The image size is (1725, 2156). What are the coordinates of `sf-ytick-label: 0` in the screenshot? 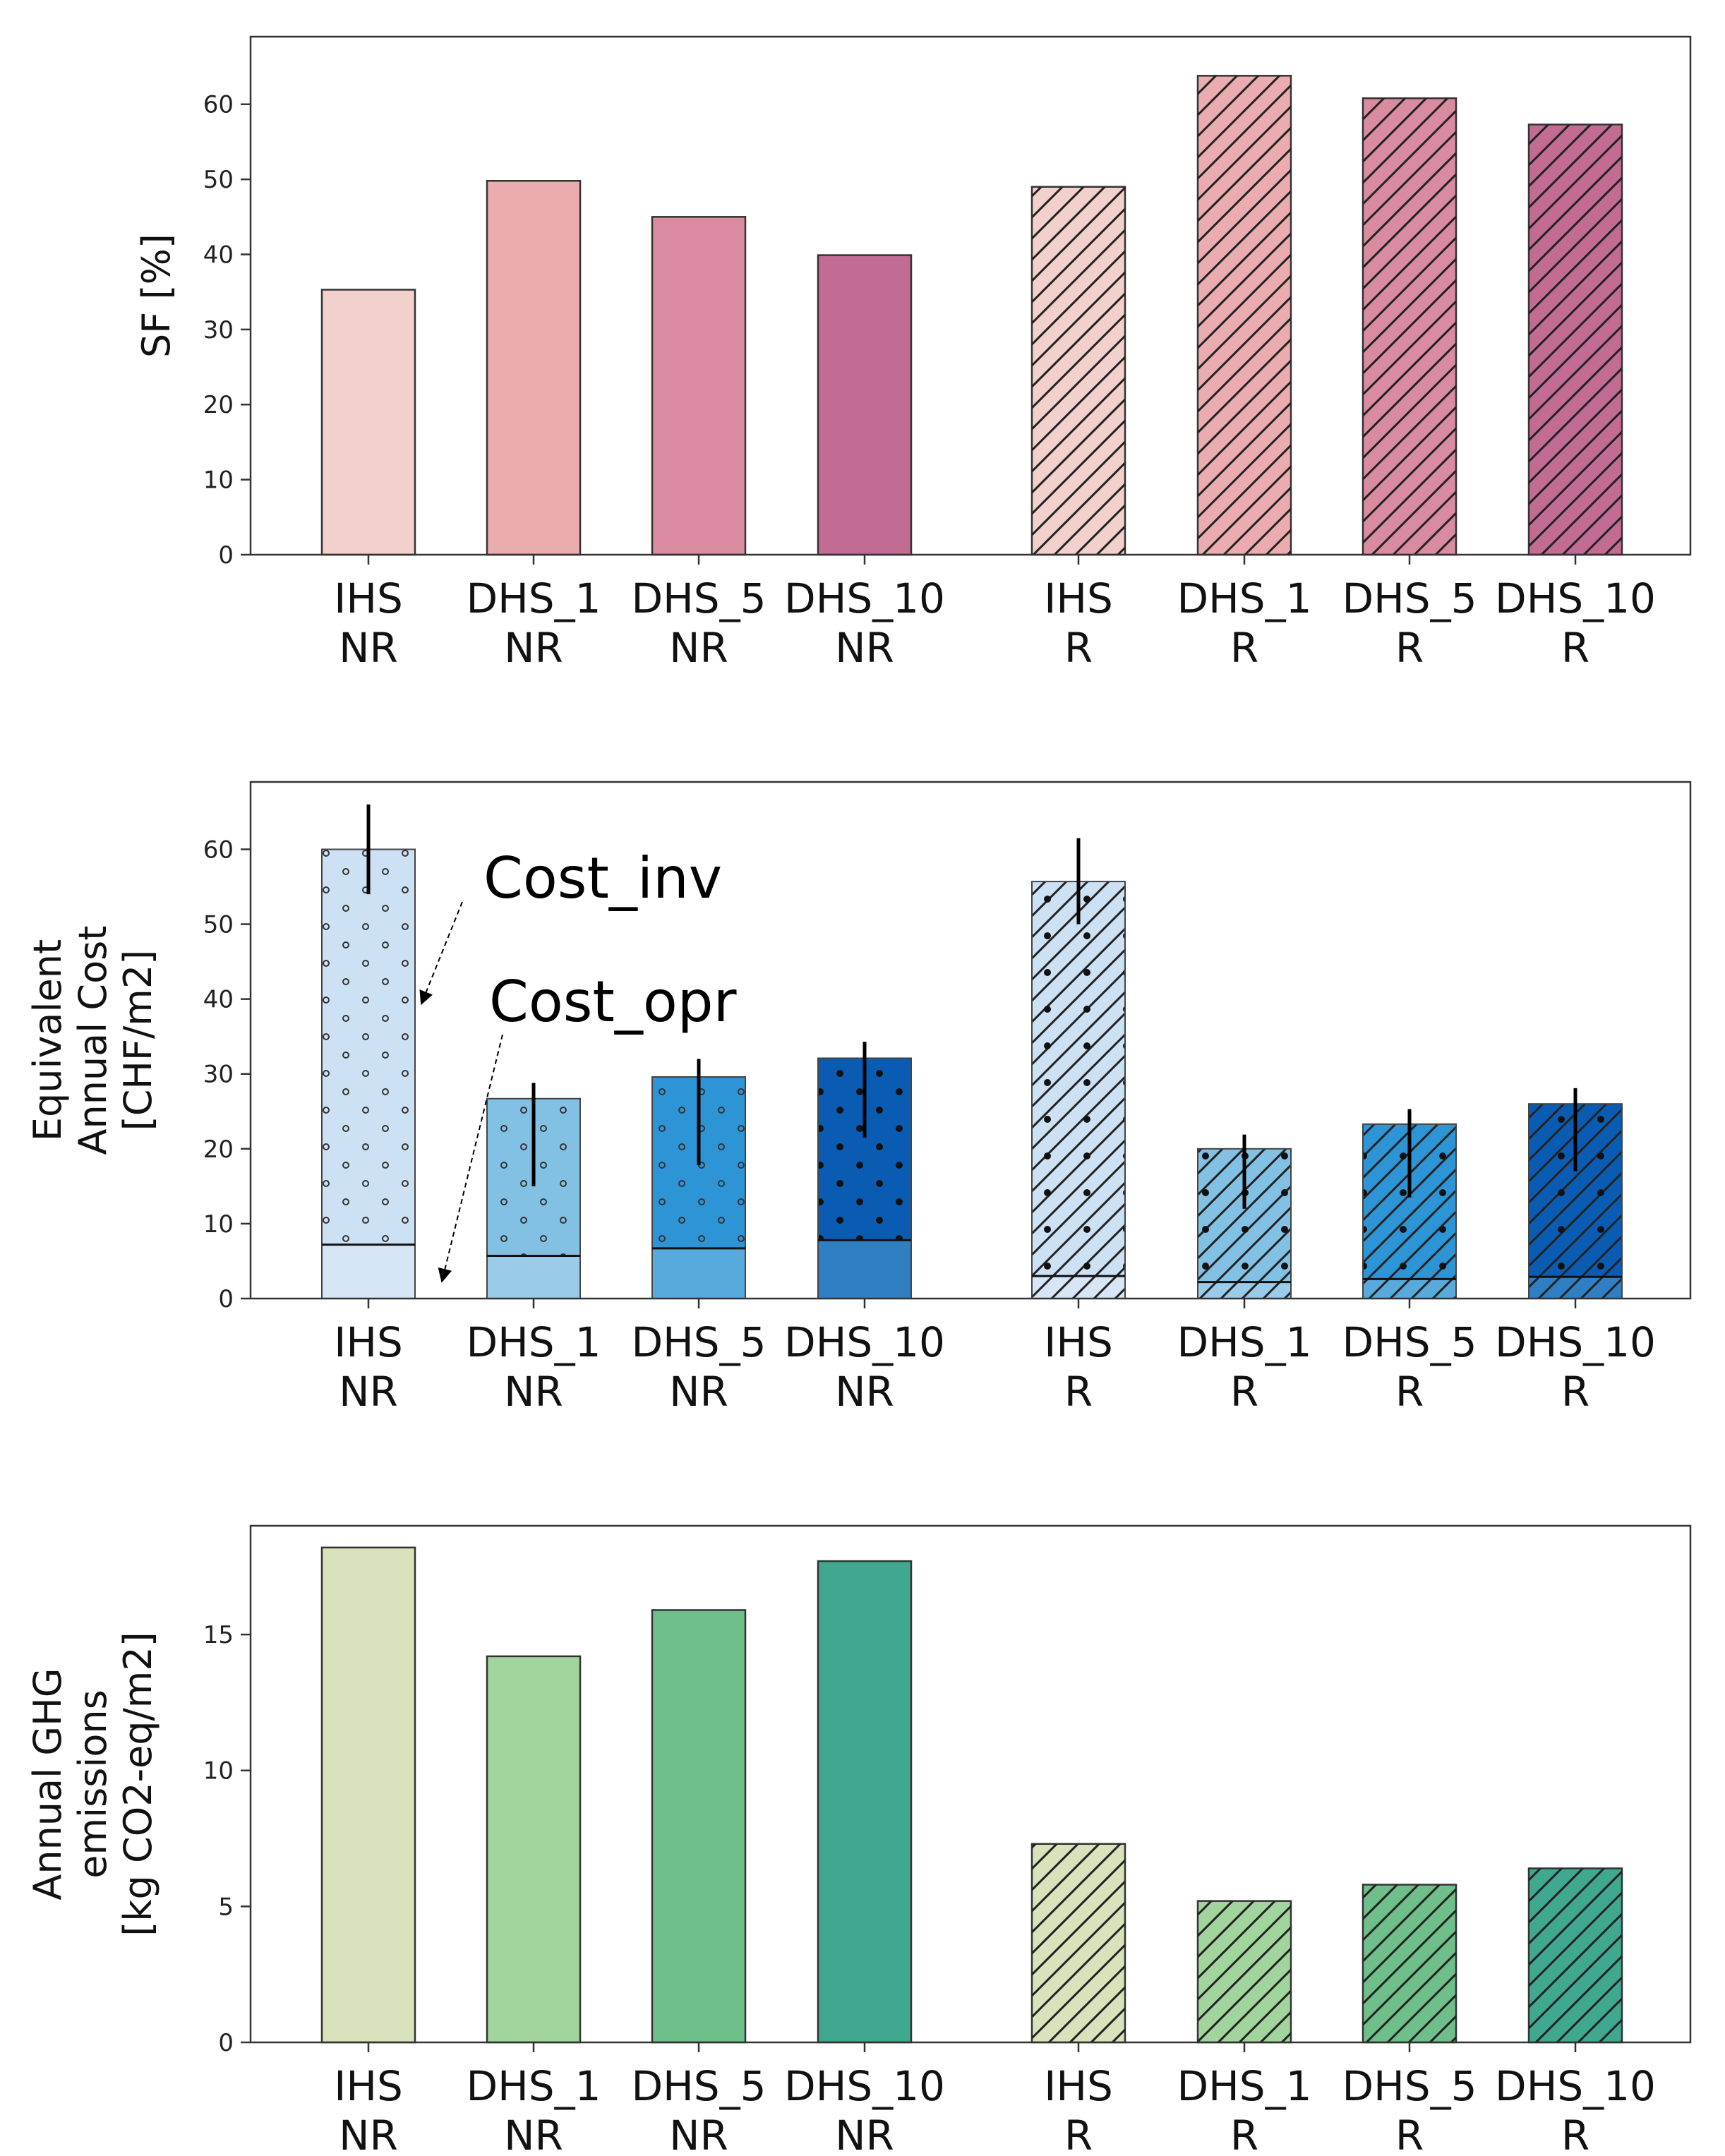 It's located at (226, 555).